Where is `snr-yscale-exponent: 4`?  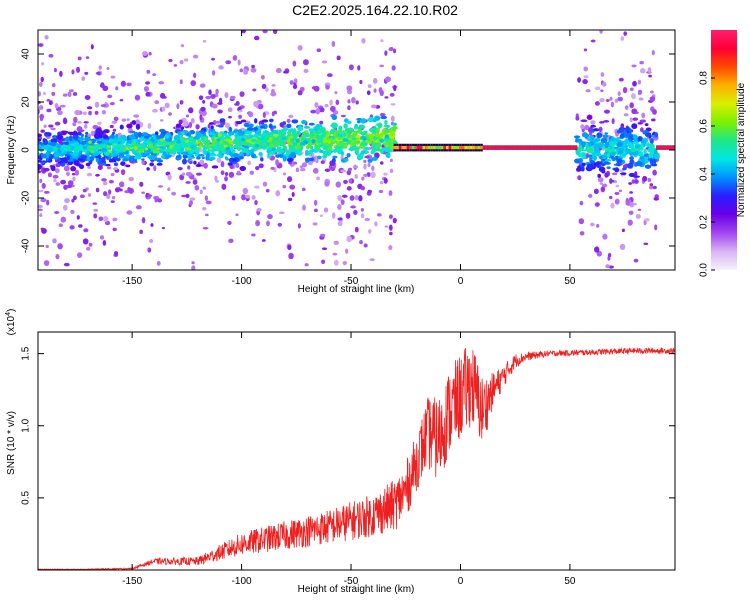
snr-yscale-exponent: 4 is located at coordinates (8, 314).